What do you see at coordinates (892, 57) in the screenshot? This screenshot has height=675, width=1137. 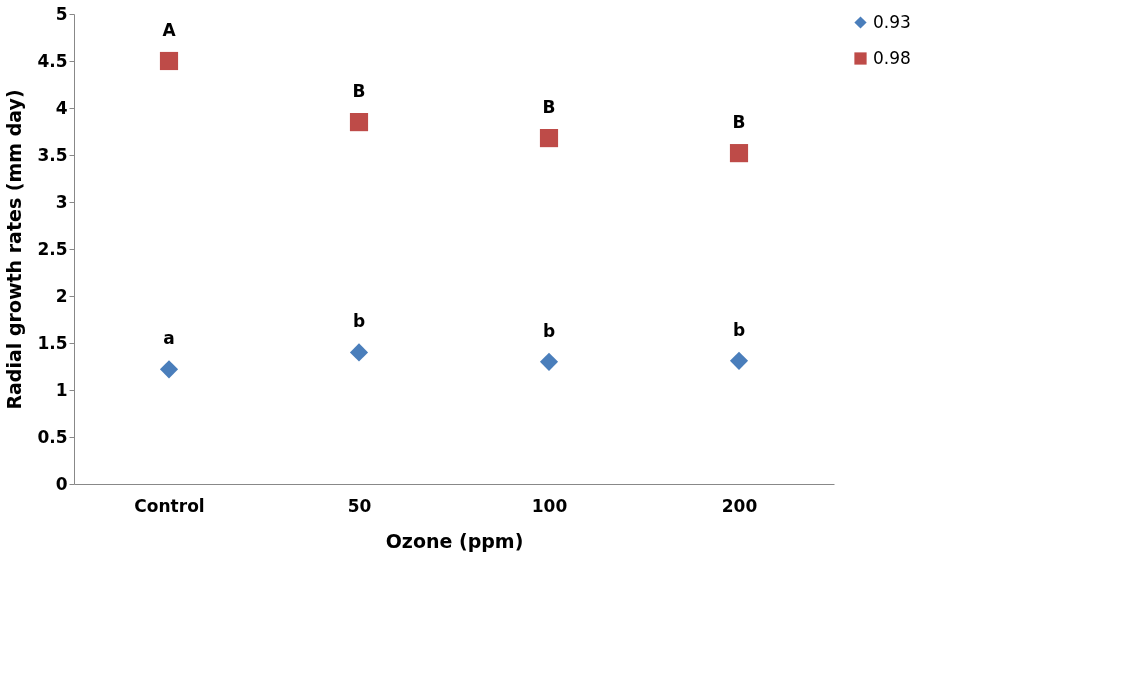 I see `legend-label: 0.98` at bounding box center [892, 57].